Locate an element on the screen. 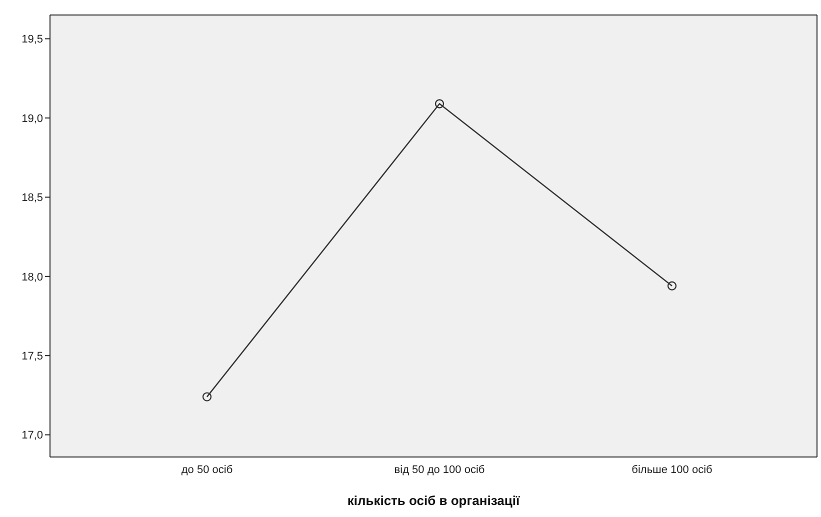 The image size is (821, 517). x-tick-label: більше 100 осіб is located at coordinates (672, 470).